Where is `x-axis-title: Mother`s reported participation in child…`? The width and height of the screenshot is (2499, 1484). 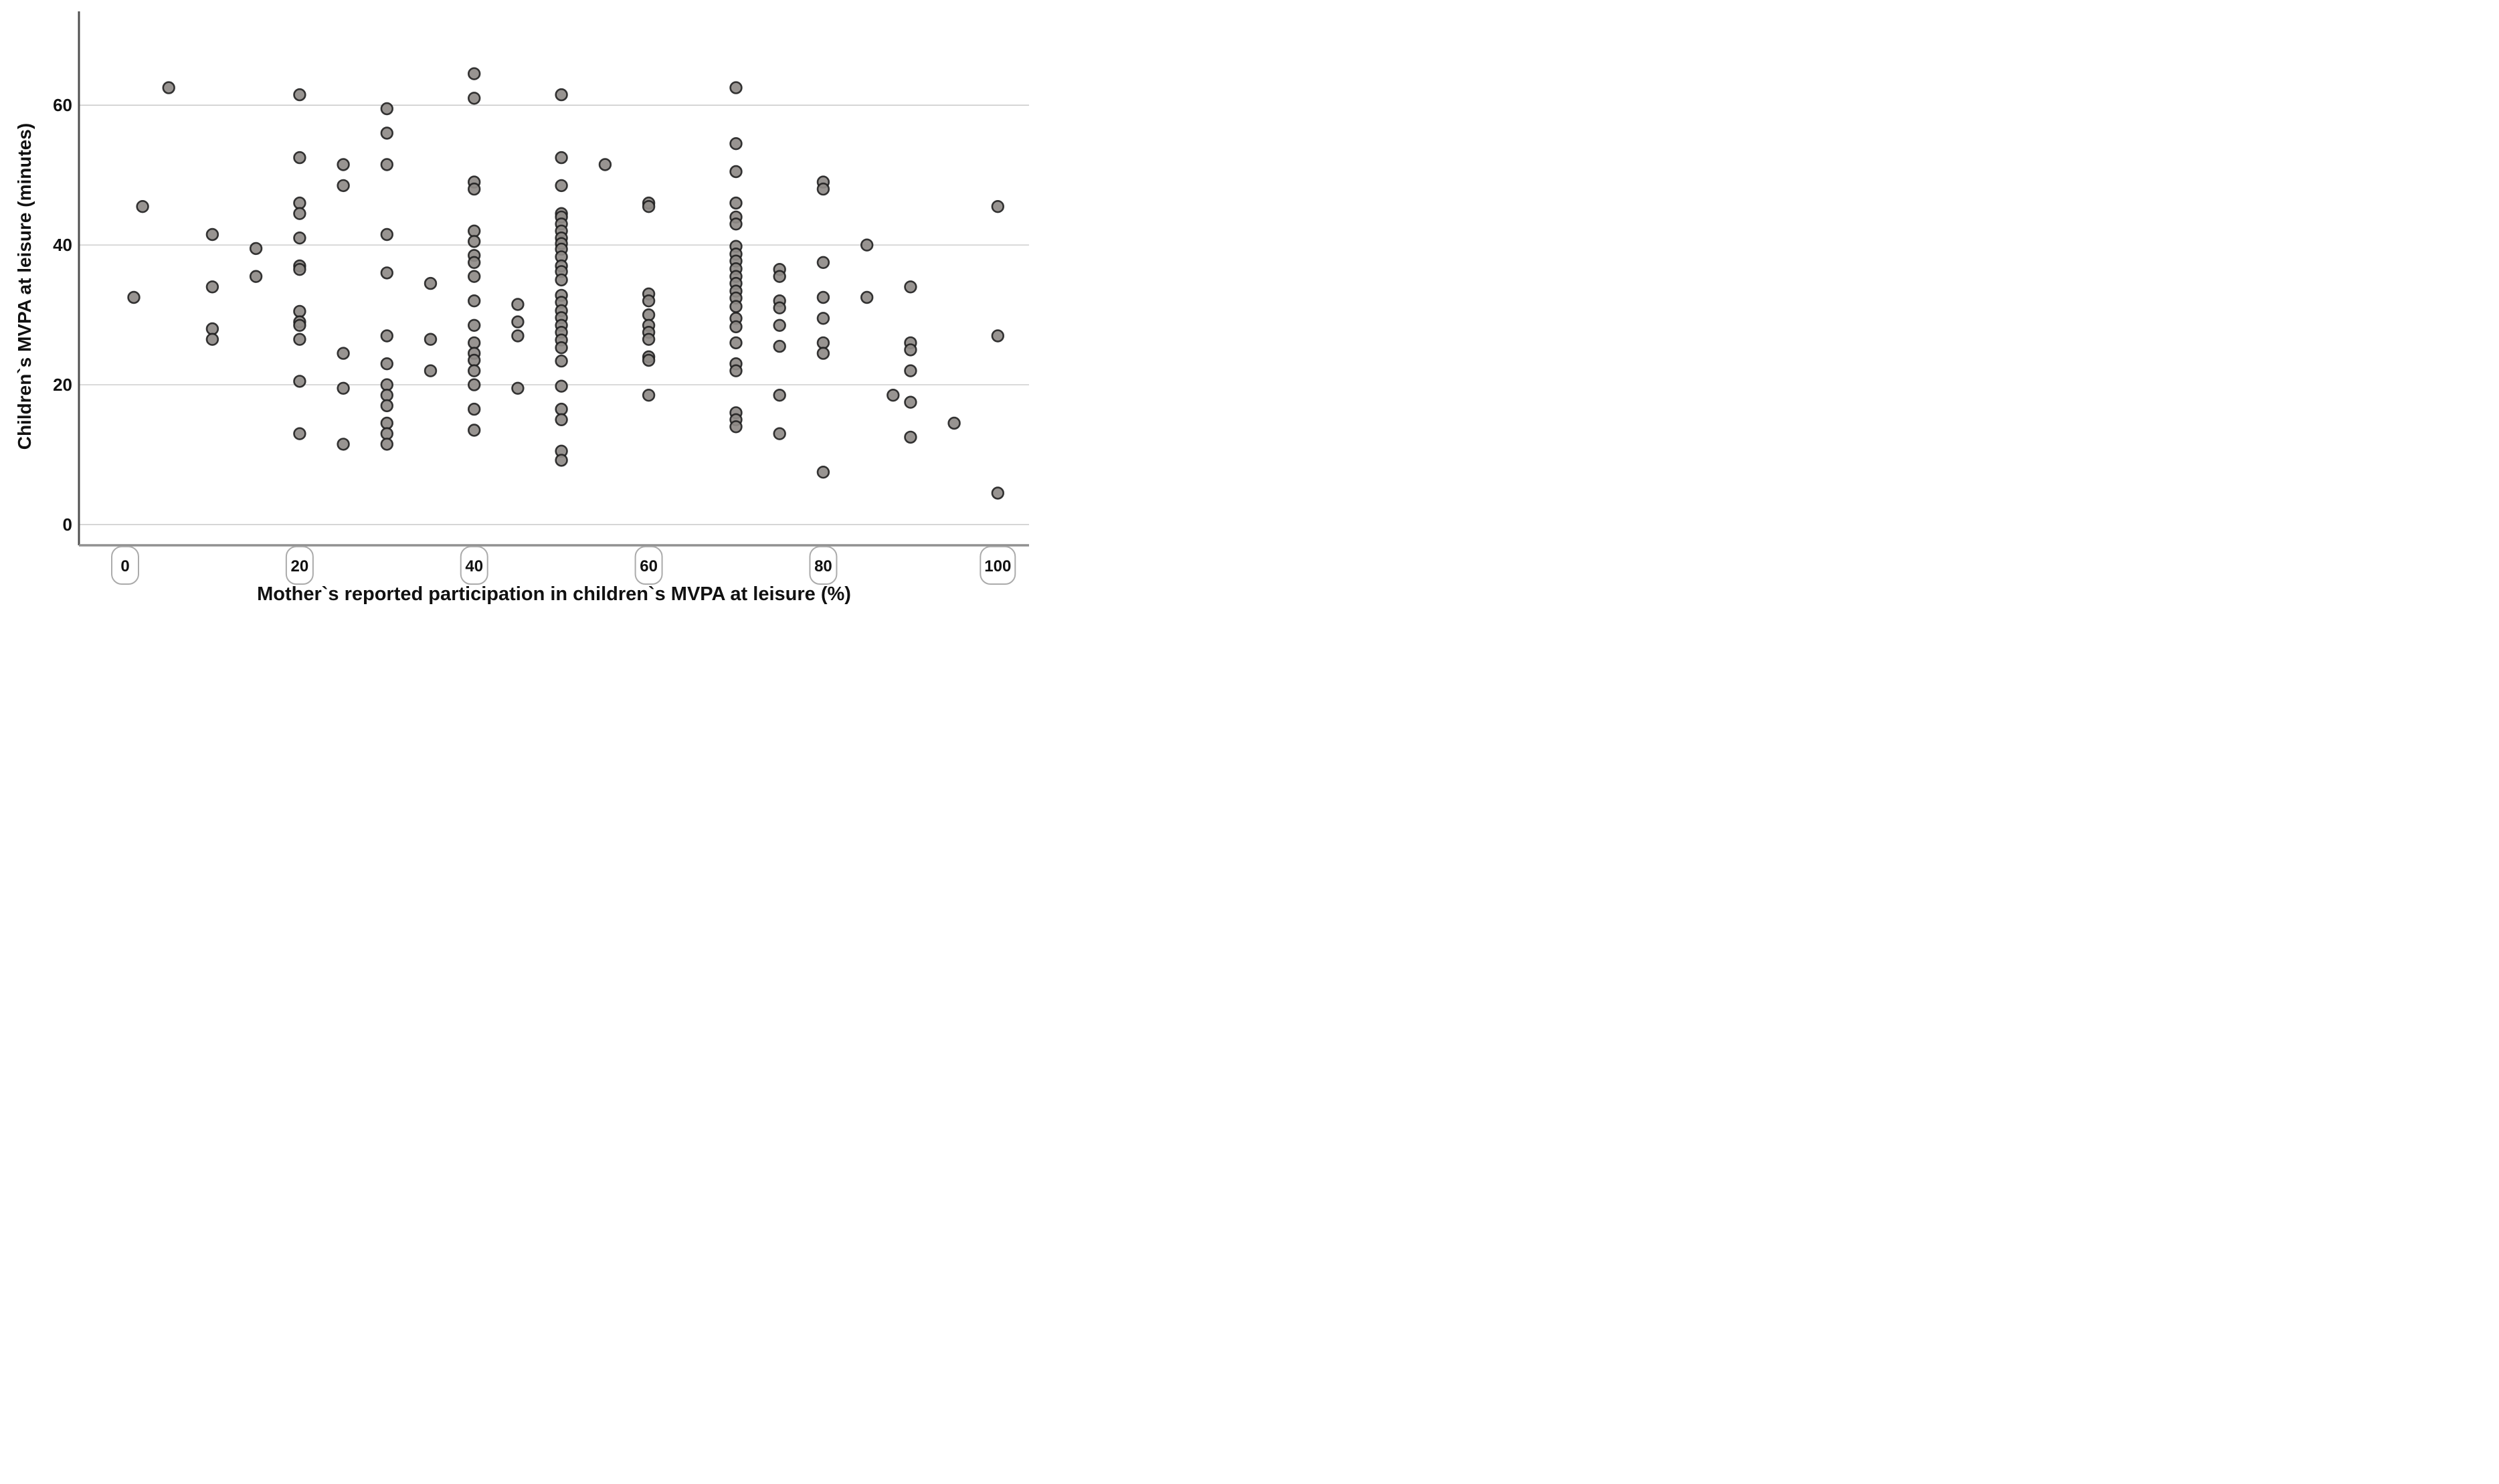 x-axis-title: Mother`s reported participation in child… is located at coordinates (554, 594).